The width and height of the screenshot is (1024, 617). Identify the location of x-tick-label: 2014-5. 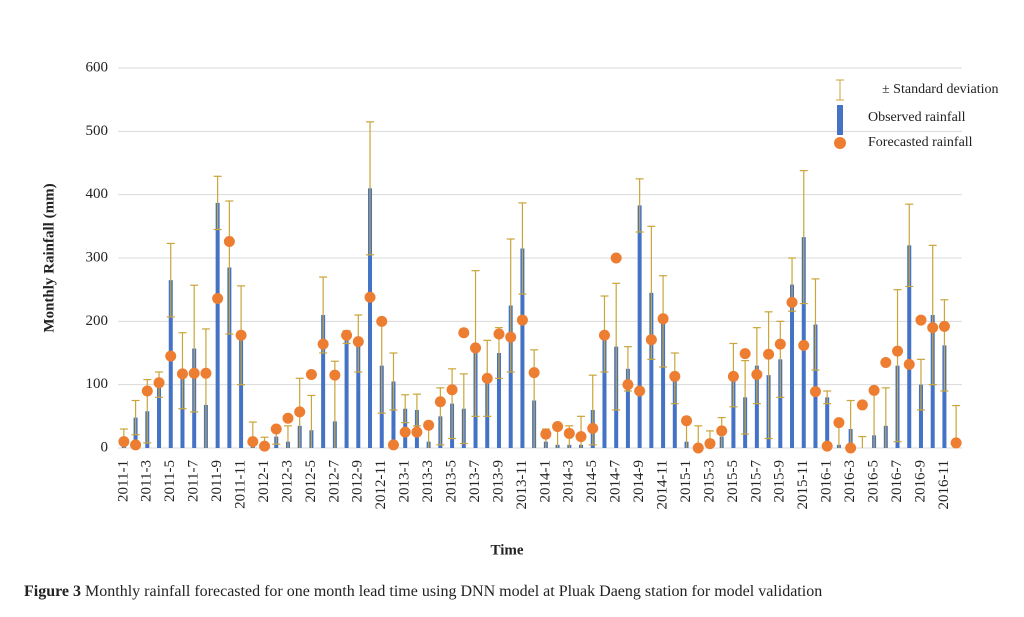
(592, 481).